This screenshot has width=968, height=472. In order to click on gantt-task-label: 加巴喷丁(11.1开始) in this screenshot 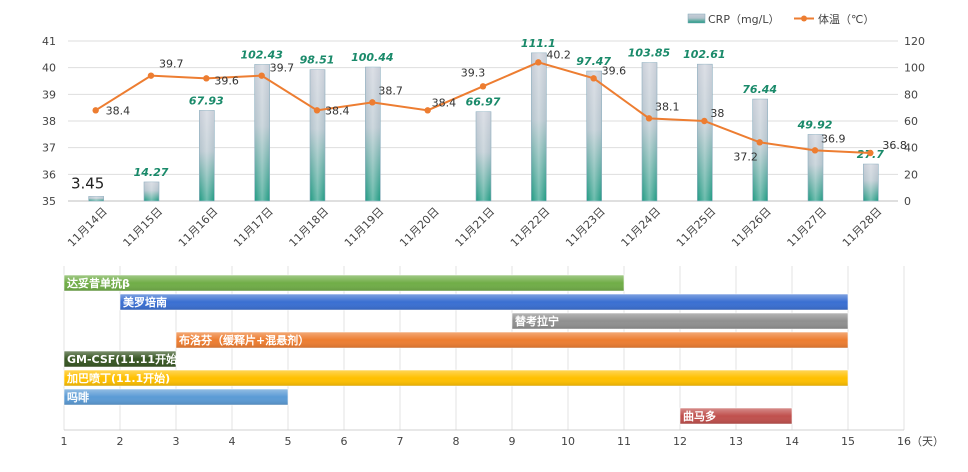, I will do `click(118, 378)`.